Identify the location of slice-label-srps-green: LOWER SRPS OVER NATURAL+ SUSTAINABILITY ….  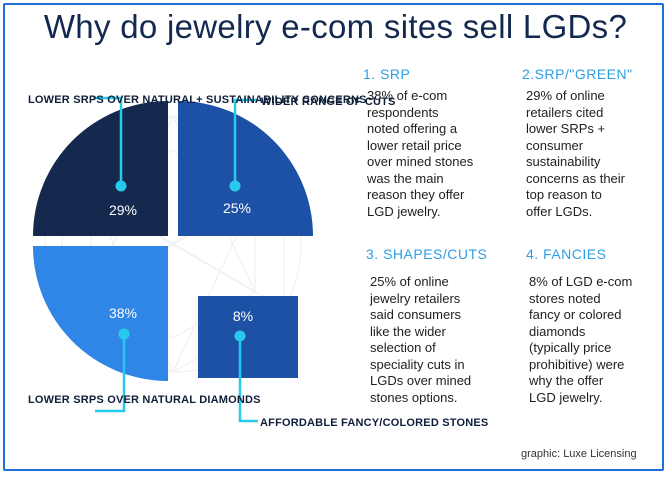
(197, 100).